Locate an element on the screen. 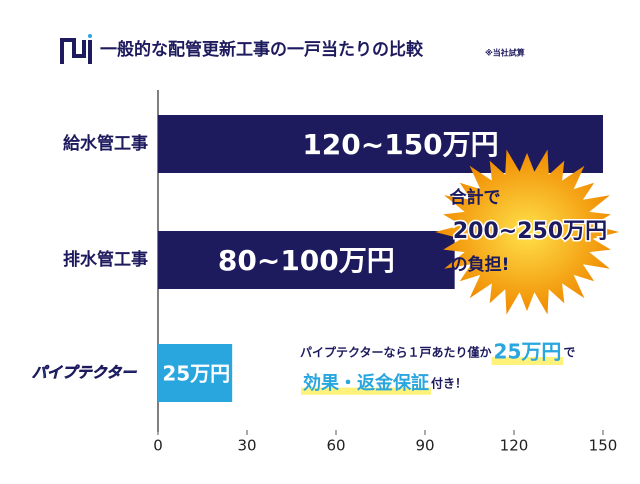  value-label: 25万円 is located at coordinates (196, 374).